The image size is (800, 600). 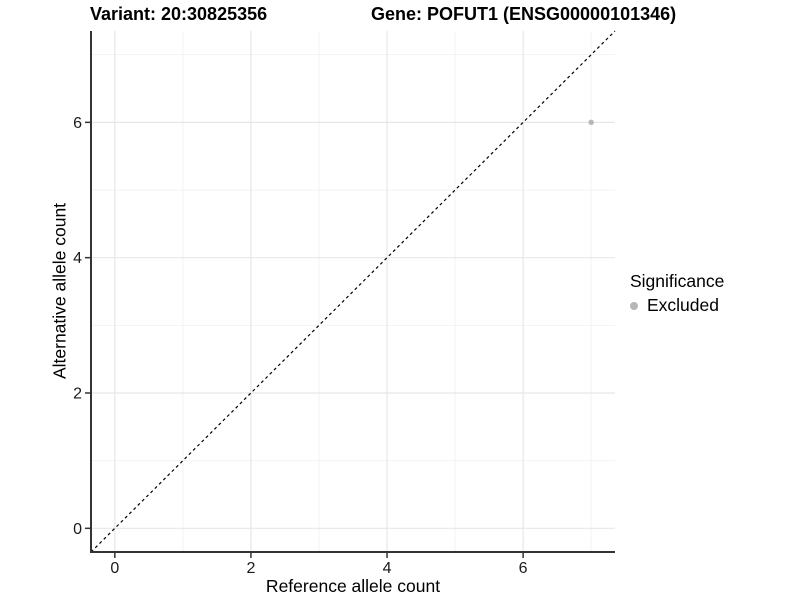 I want to click on legend: Significance Excluded, so click(x=677, y=293).